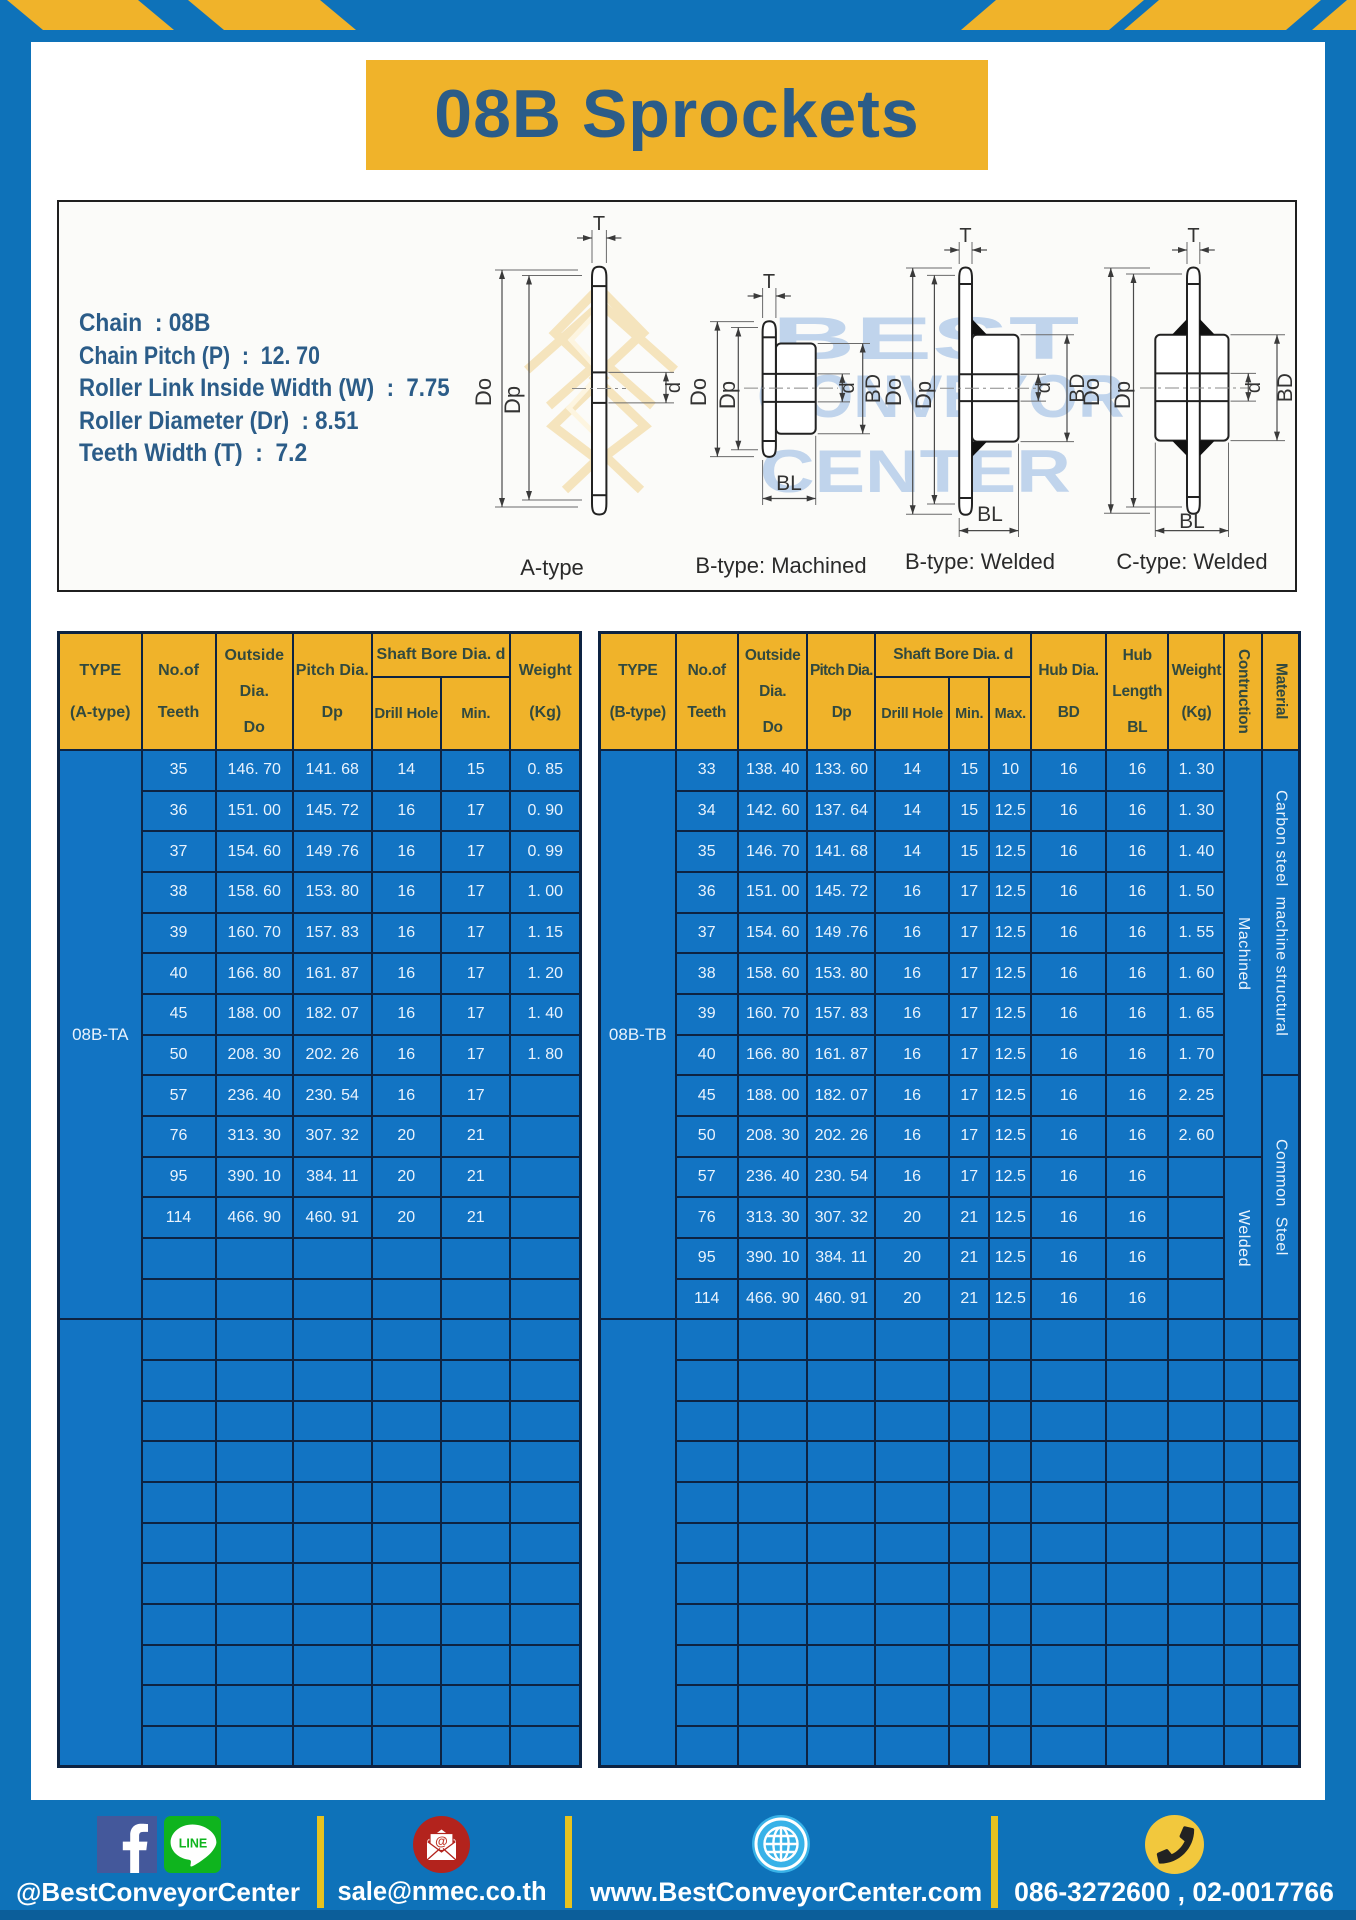 This screenshot has height=1920, width=1356. What do you see at coordinates (780, 565) in the screenshot?
I see `svg-text: B-type: Machined` at bounding box center [780, 565].